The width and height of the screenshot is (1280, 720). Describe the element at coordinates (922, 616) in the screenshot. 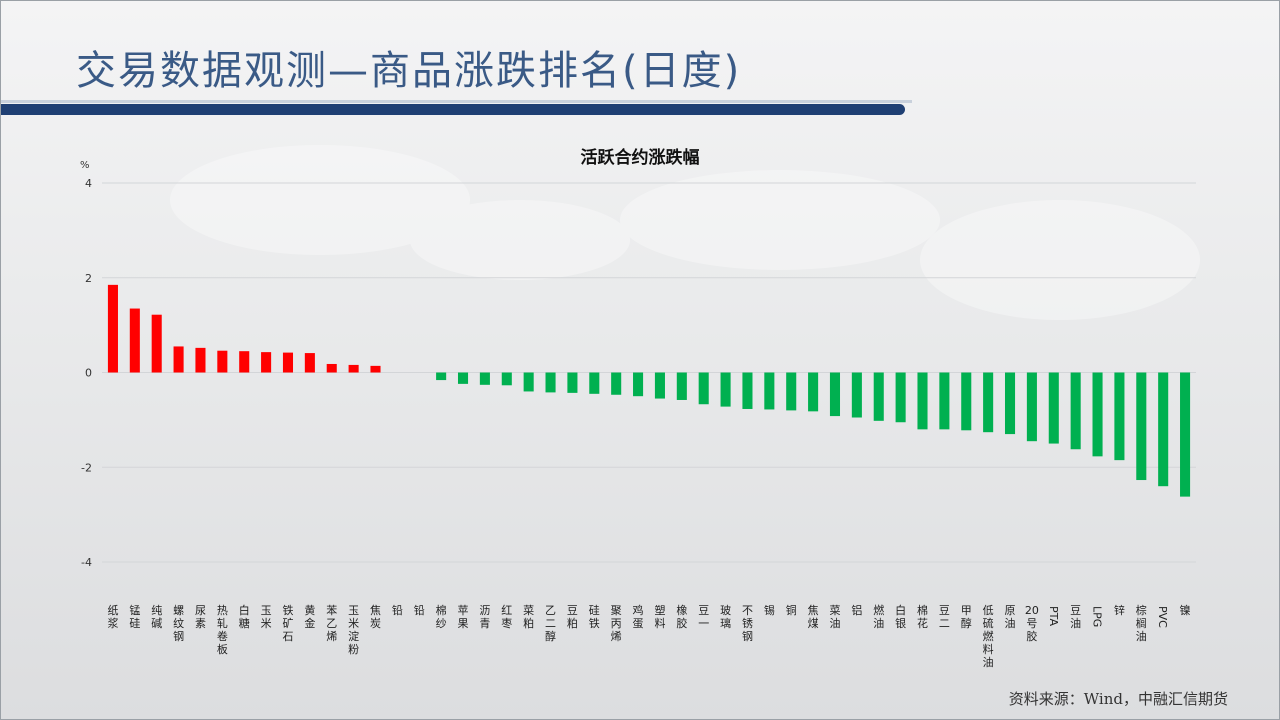

I see `x-tick-label: 棉花` at that location.